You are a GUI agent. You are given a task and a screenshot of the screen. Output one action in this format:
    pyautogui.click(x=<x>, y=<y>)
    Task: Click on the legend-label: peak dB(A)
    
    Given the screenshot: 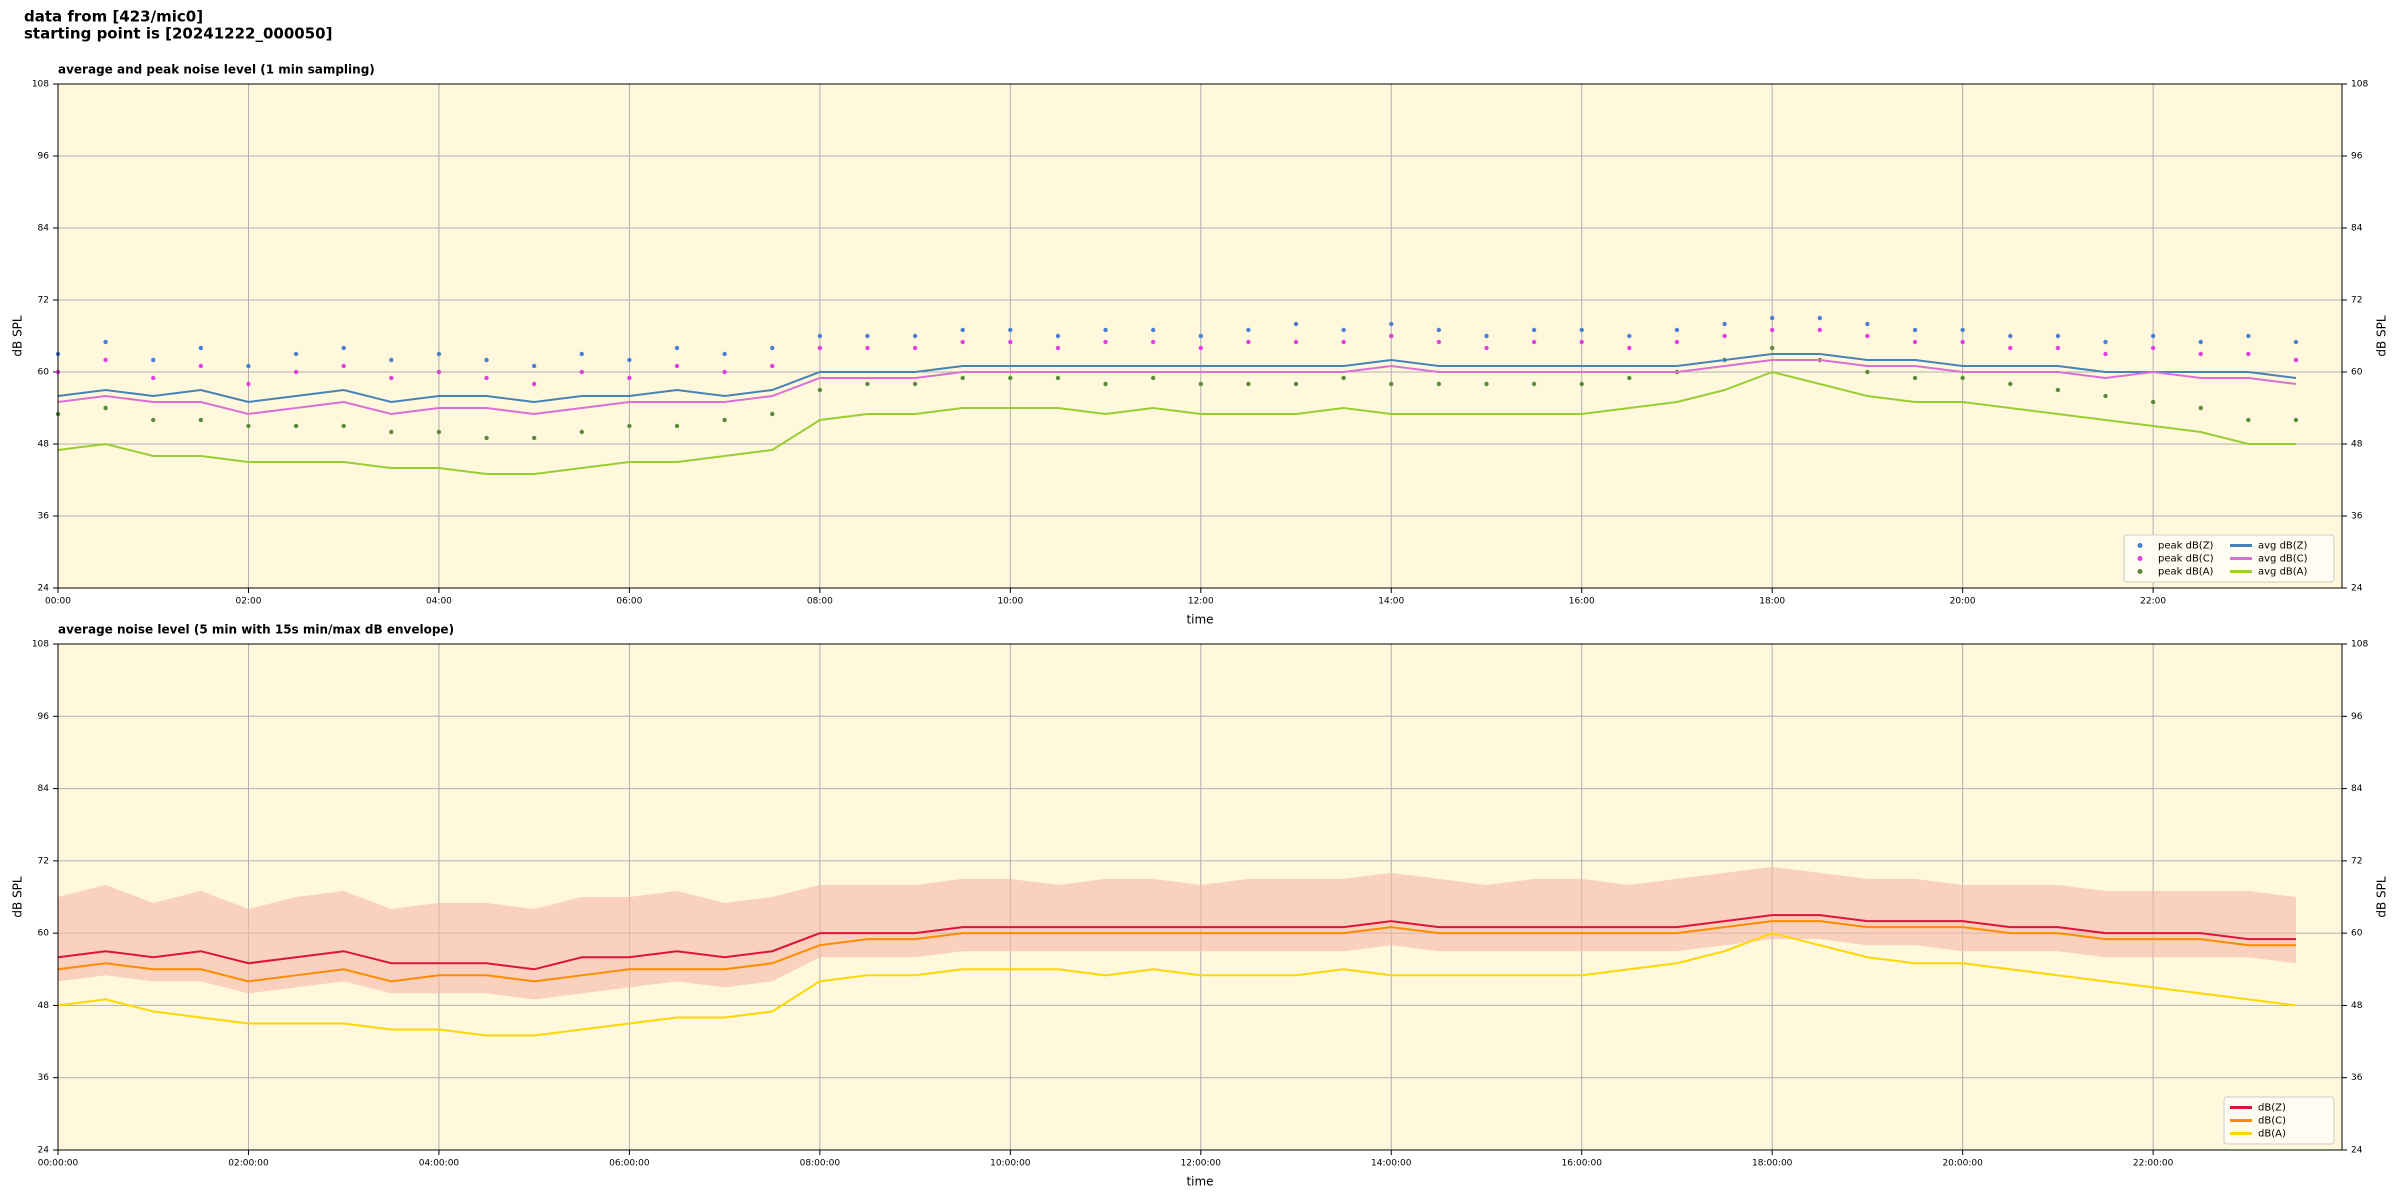 What is the action you would take?
    pyautogui.click(x=2186, y=572)
    